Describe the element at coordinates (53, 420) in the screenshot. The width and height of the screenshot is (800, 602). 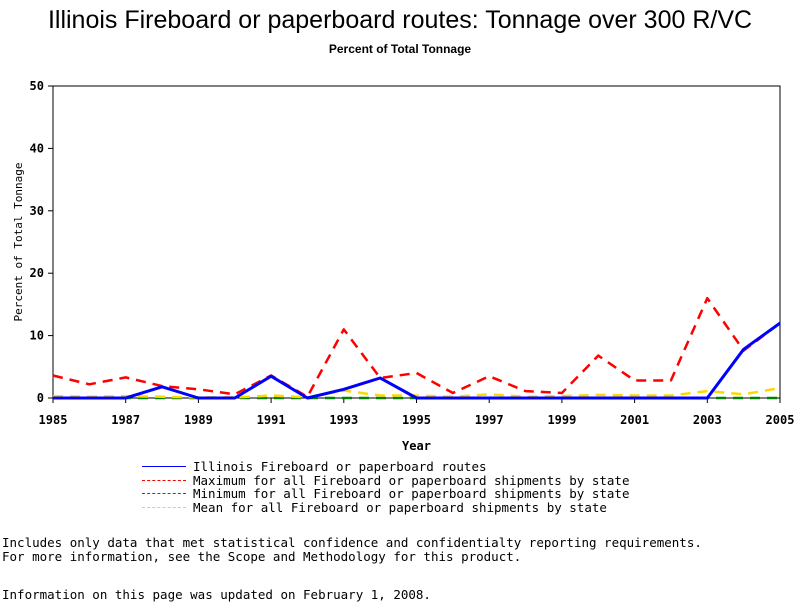
I see `x-tick-label: 1985` at that location.